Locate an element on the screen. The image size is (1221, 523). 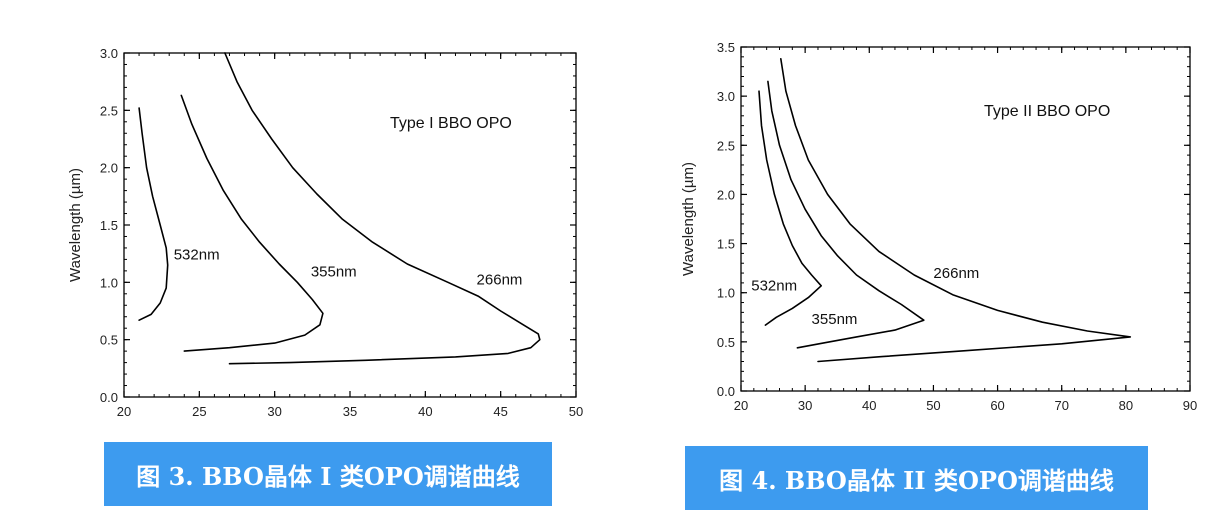
x-tick-label: 90 is located at coordinates (1190, 405).